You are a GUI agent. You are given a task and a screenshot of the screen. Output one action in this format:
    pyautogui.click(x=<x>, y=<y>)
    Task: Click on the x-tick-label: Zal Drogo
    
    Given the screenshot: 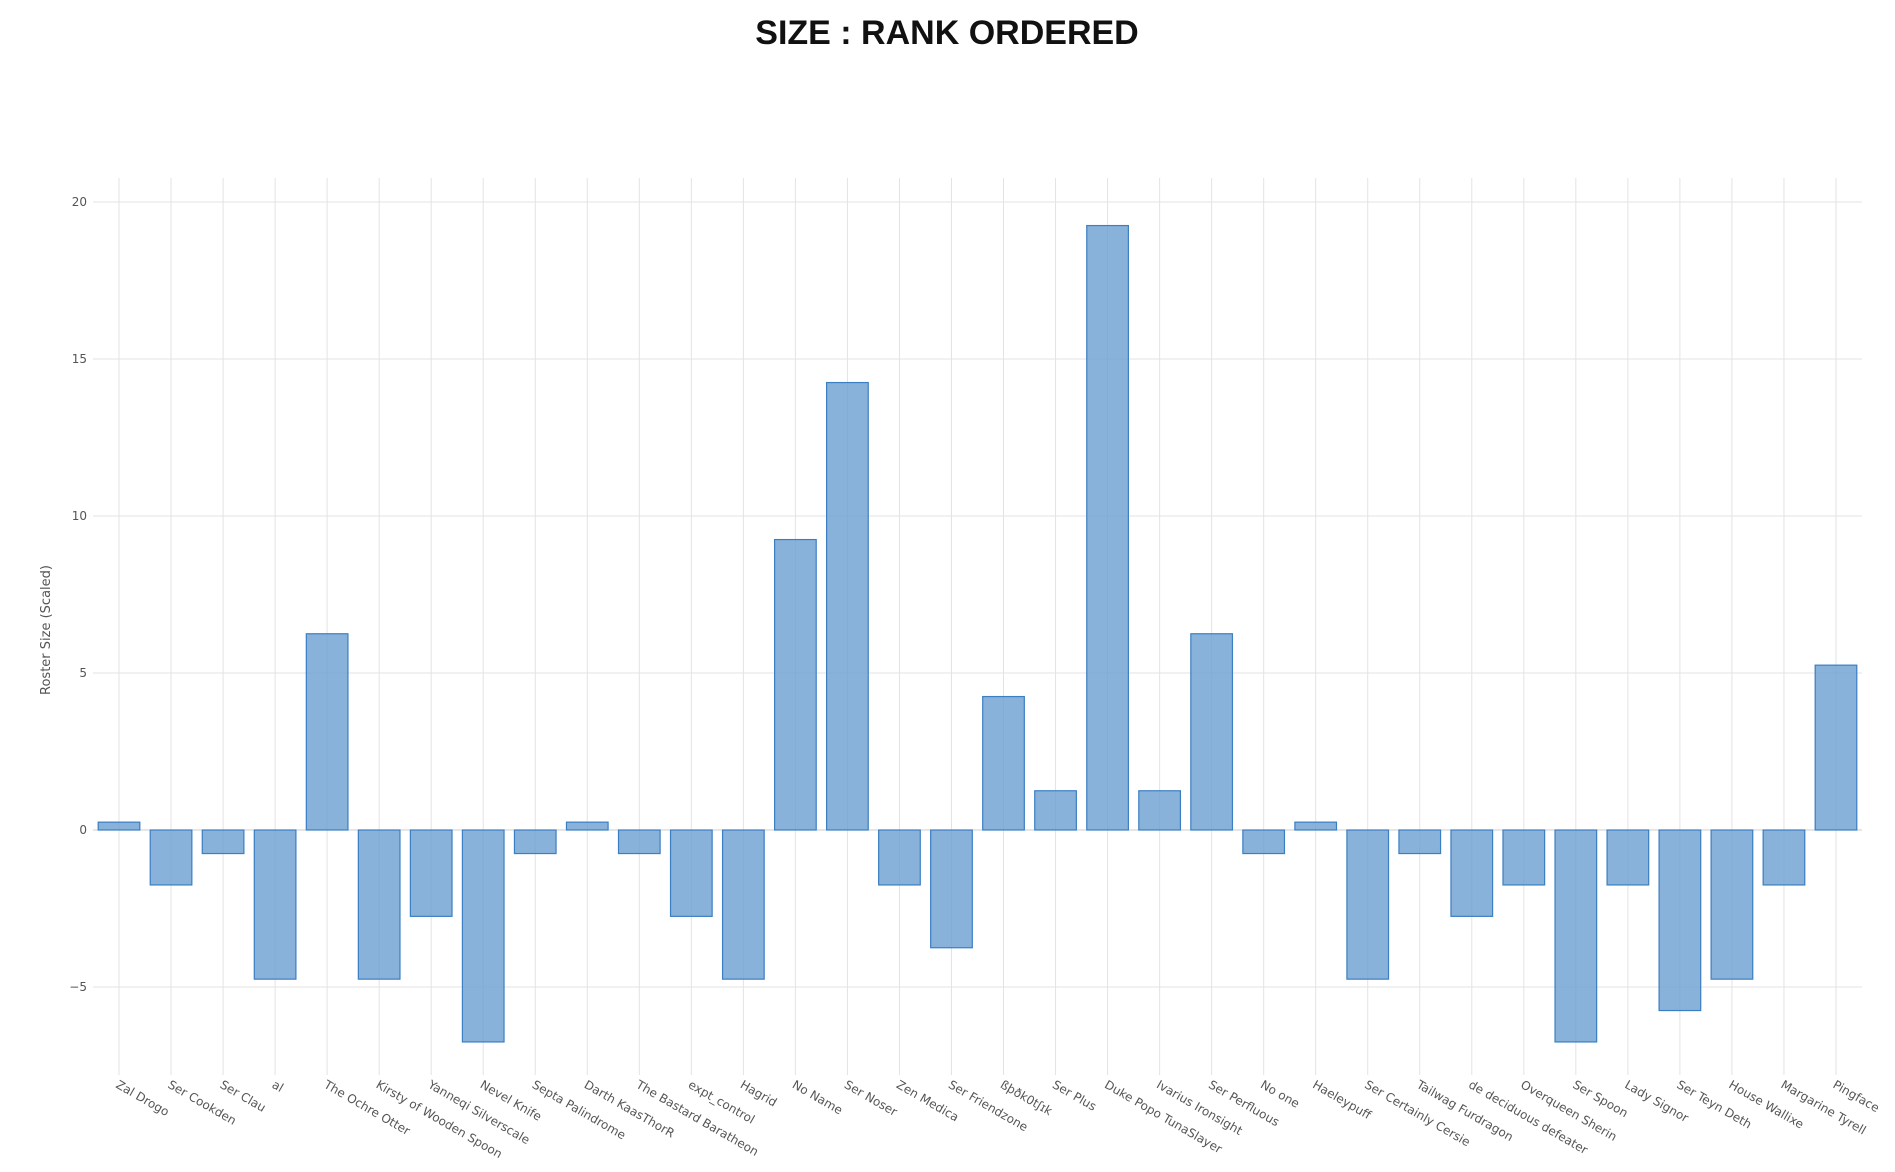 What is the action you would take?
    pyautogui.click(x=143, y=1098)
    